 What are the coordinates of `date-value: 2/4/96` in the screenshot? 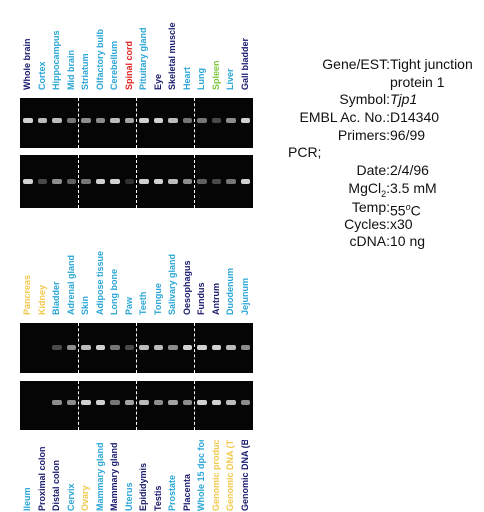 It's located at (409, 170).